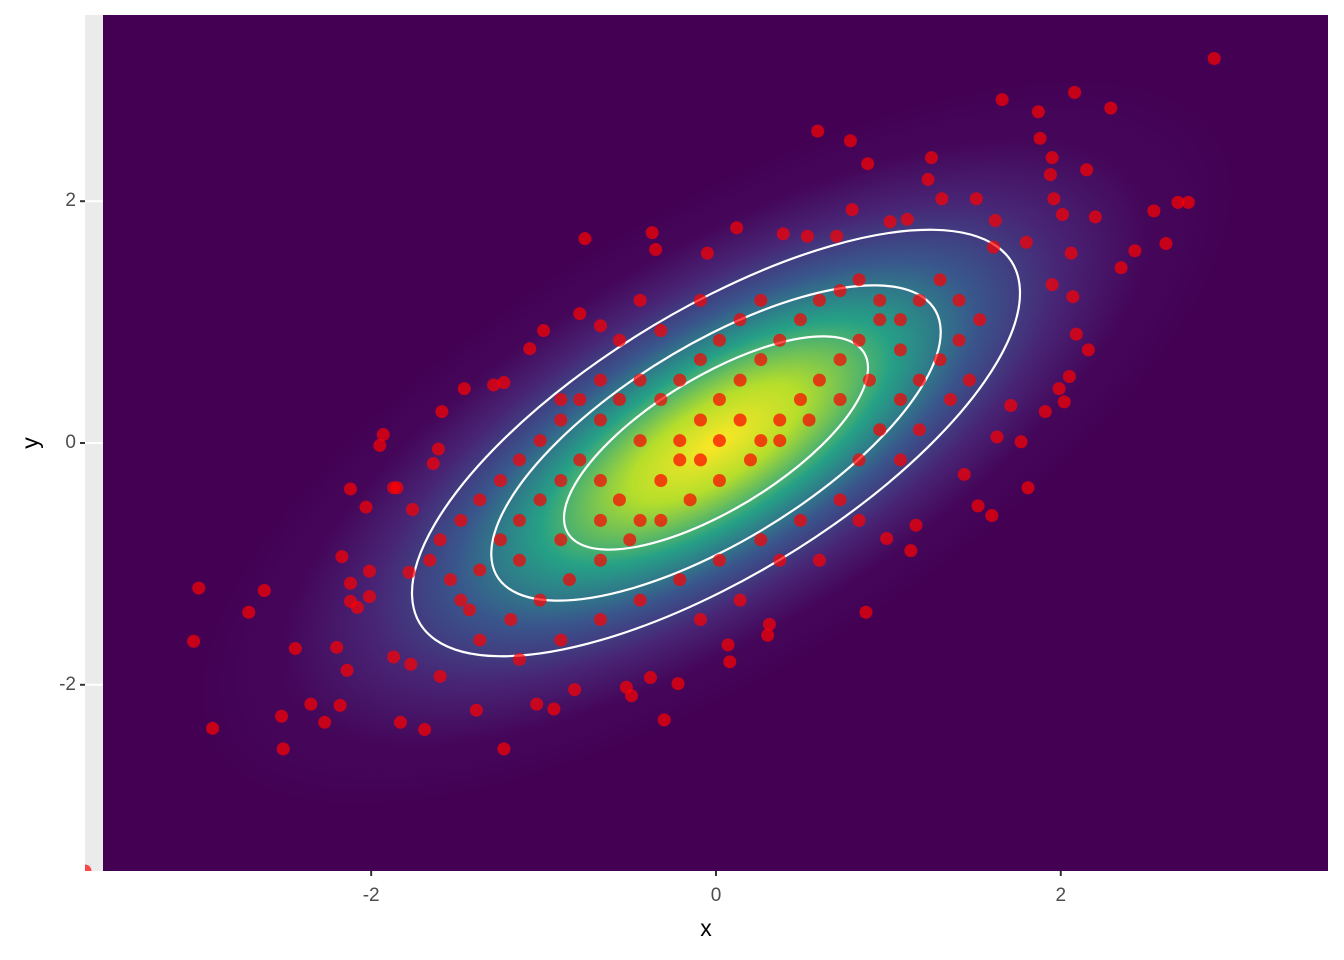  Describe the element at coordinates (706, 928) in the screenshot. I see `x-axis-title: x` at that location.